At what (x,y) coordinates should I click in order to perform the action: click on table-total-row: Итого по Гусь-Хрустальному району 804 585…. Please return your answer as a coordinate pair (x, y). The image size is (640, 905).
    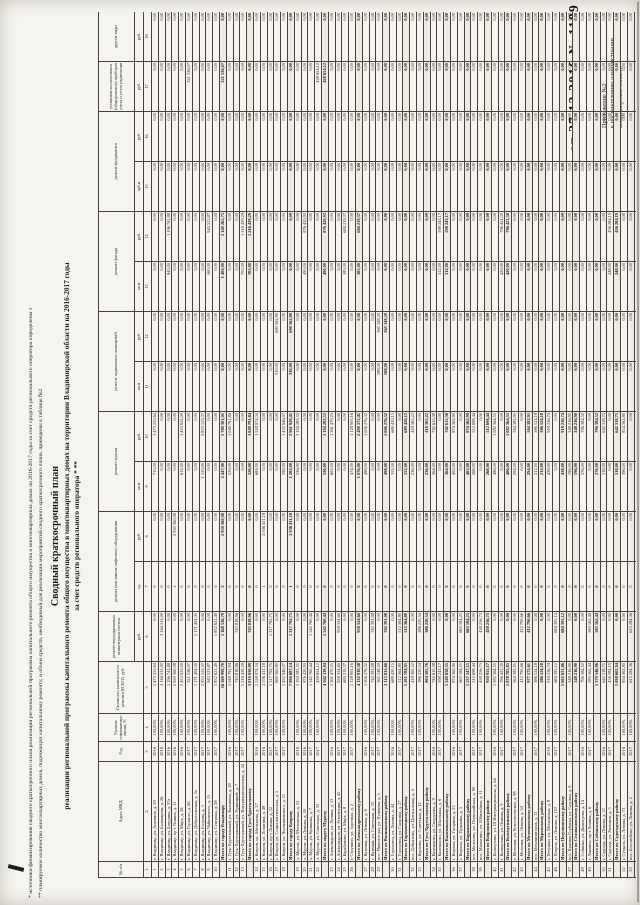
    Looking at the image, I should click on (427, 445).